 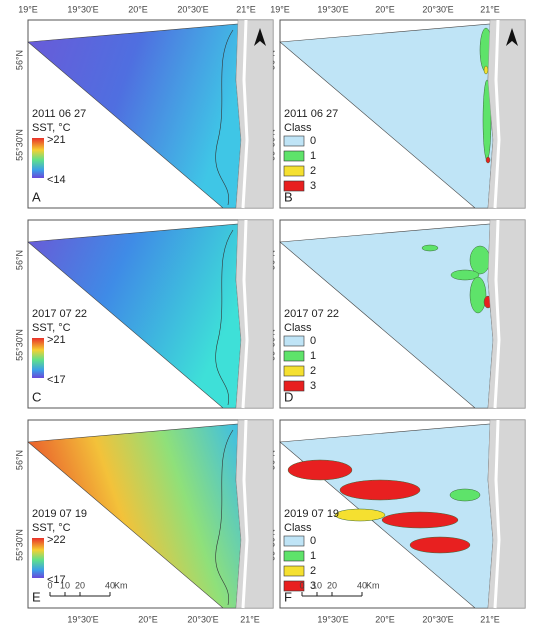 I want to click on image-date: 2019 07 19, so click(x=59, y=514).